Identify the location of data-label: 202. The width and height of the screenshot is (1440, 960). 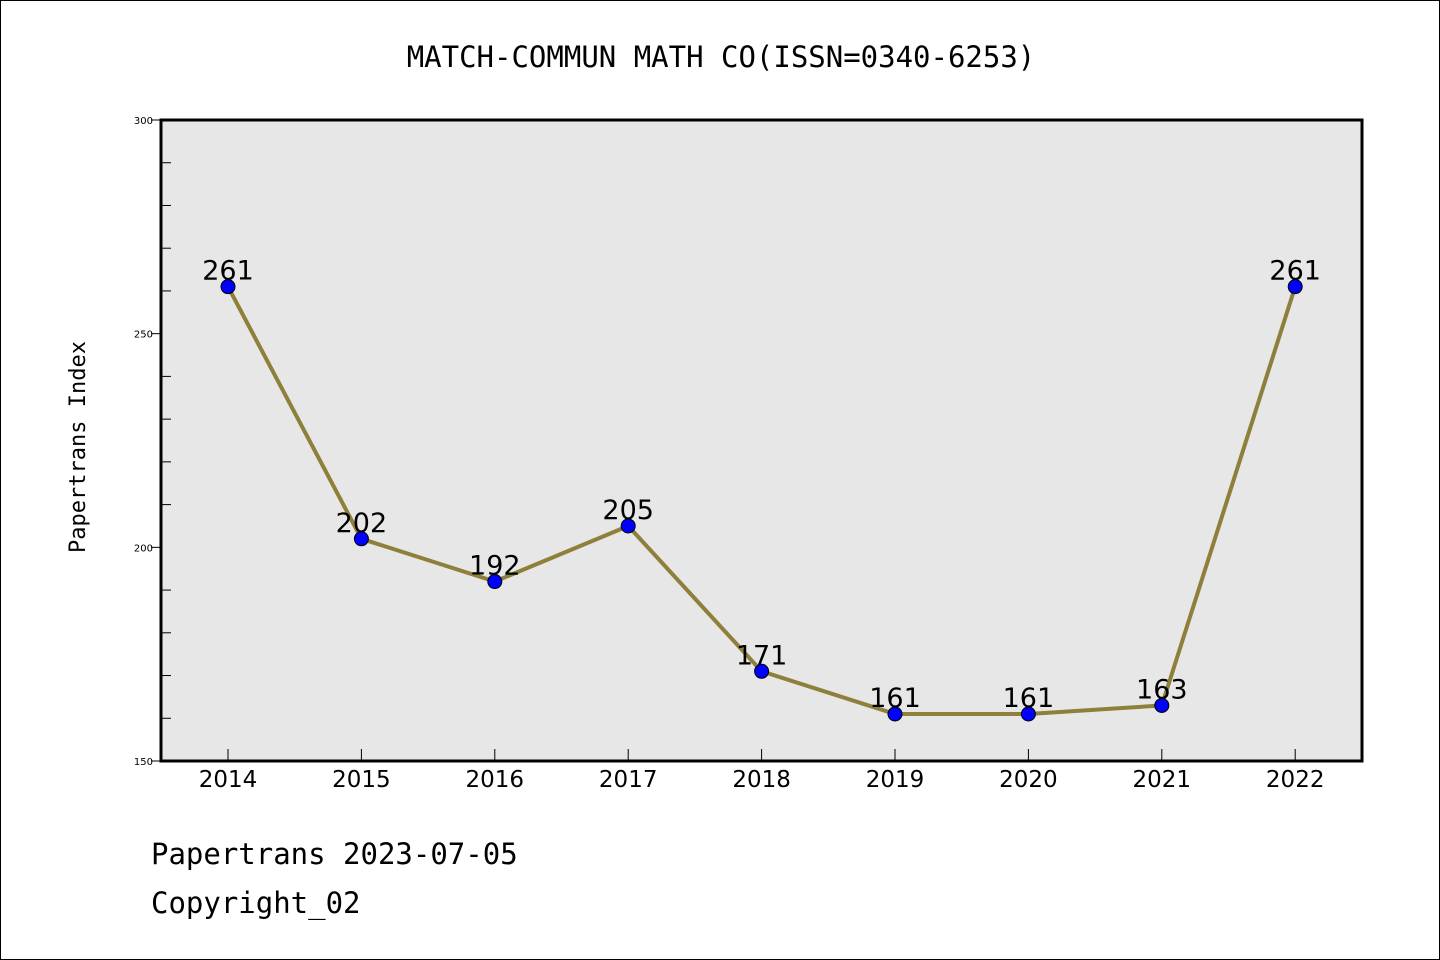
(362, 523).